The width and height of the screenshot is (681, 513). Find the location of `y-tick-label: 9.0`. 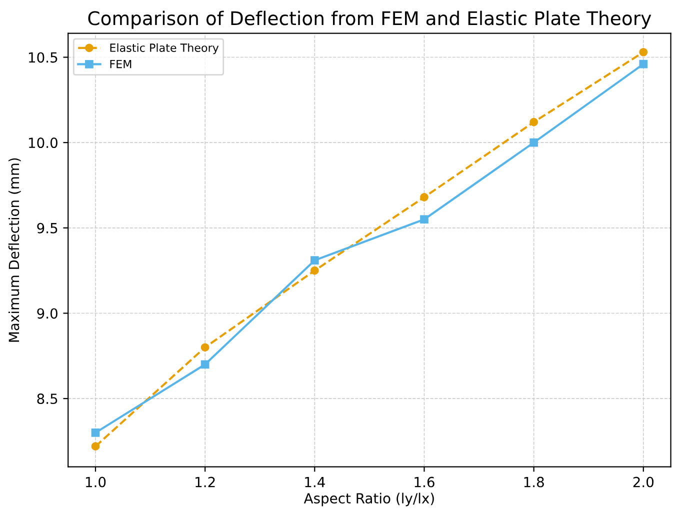

y-tick-label: 9.0 is located at coordinates (47, 313).